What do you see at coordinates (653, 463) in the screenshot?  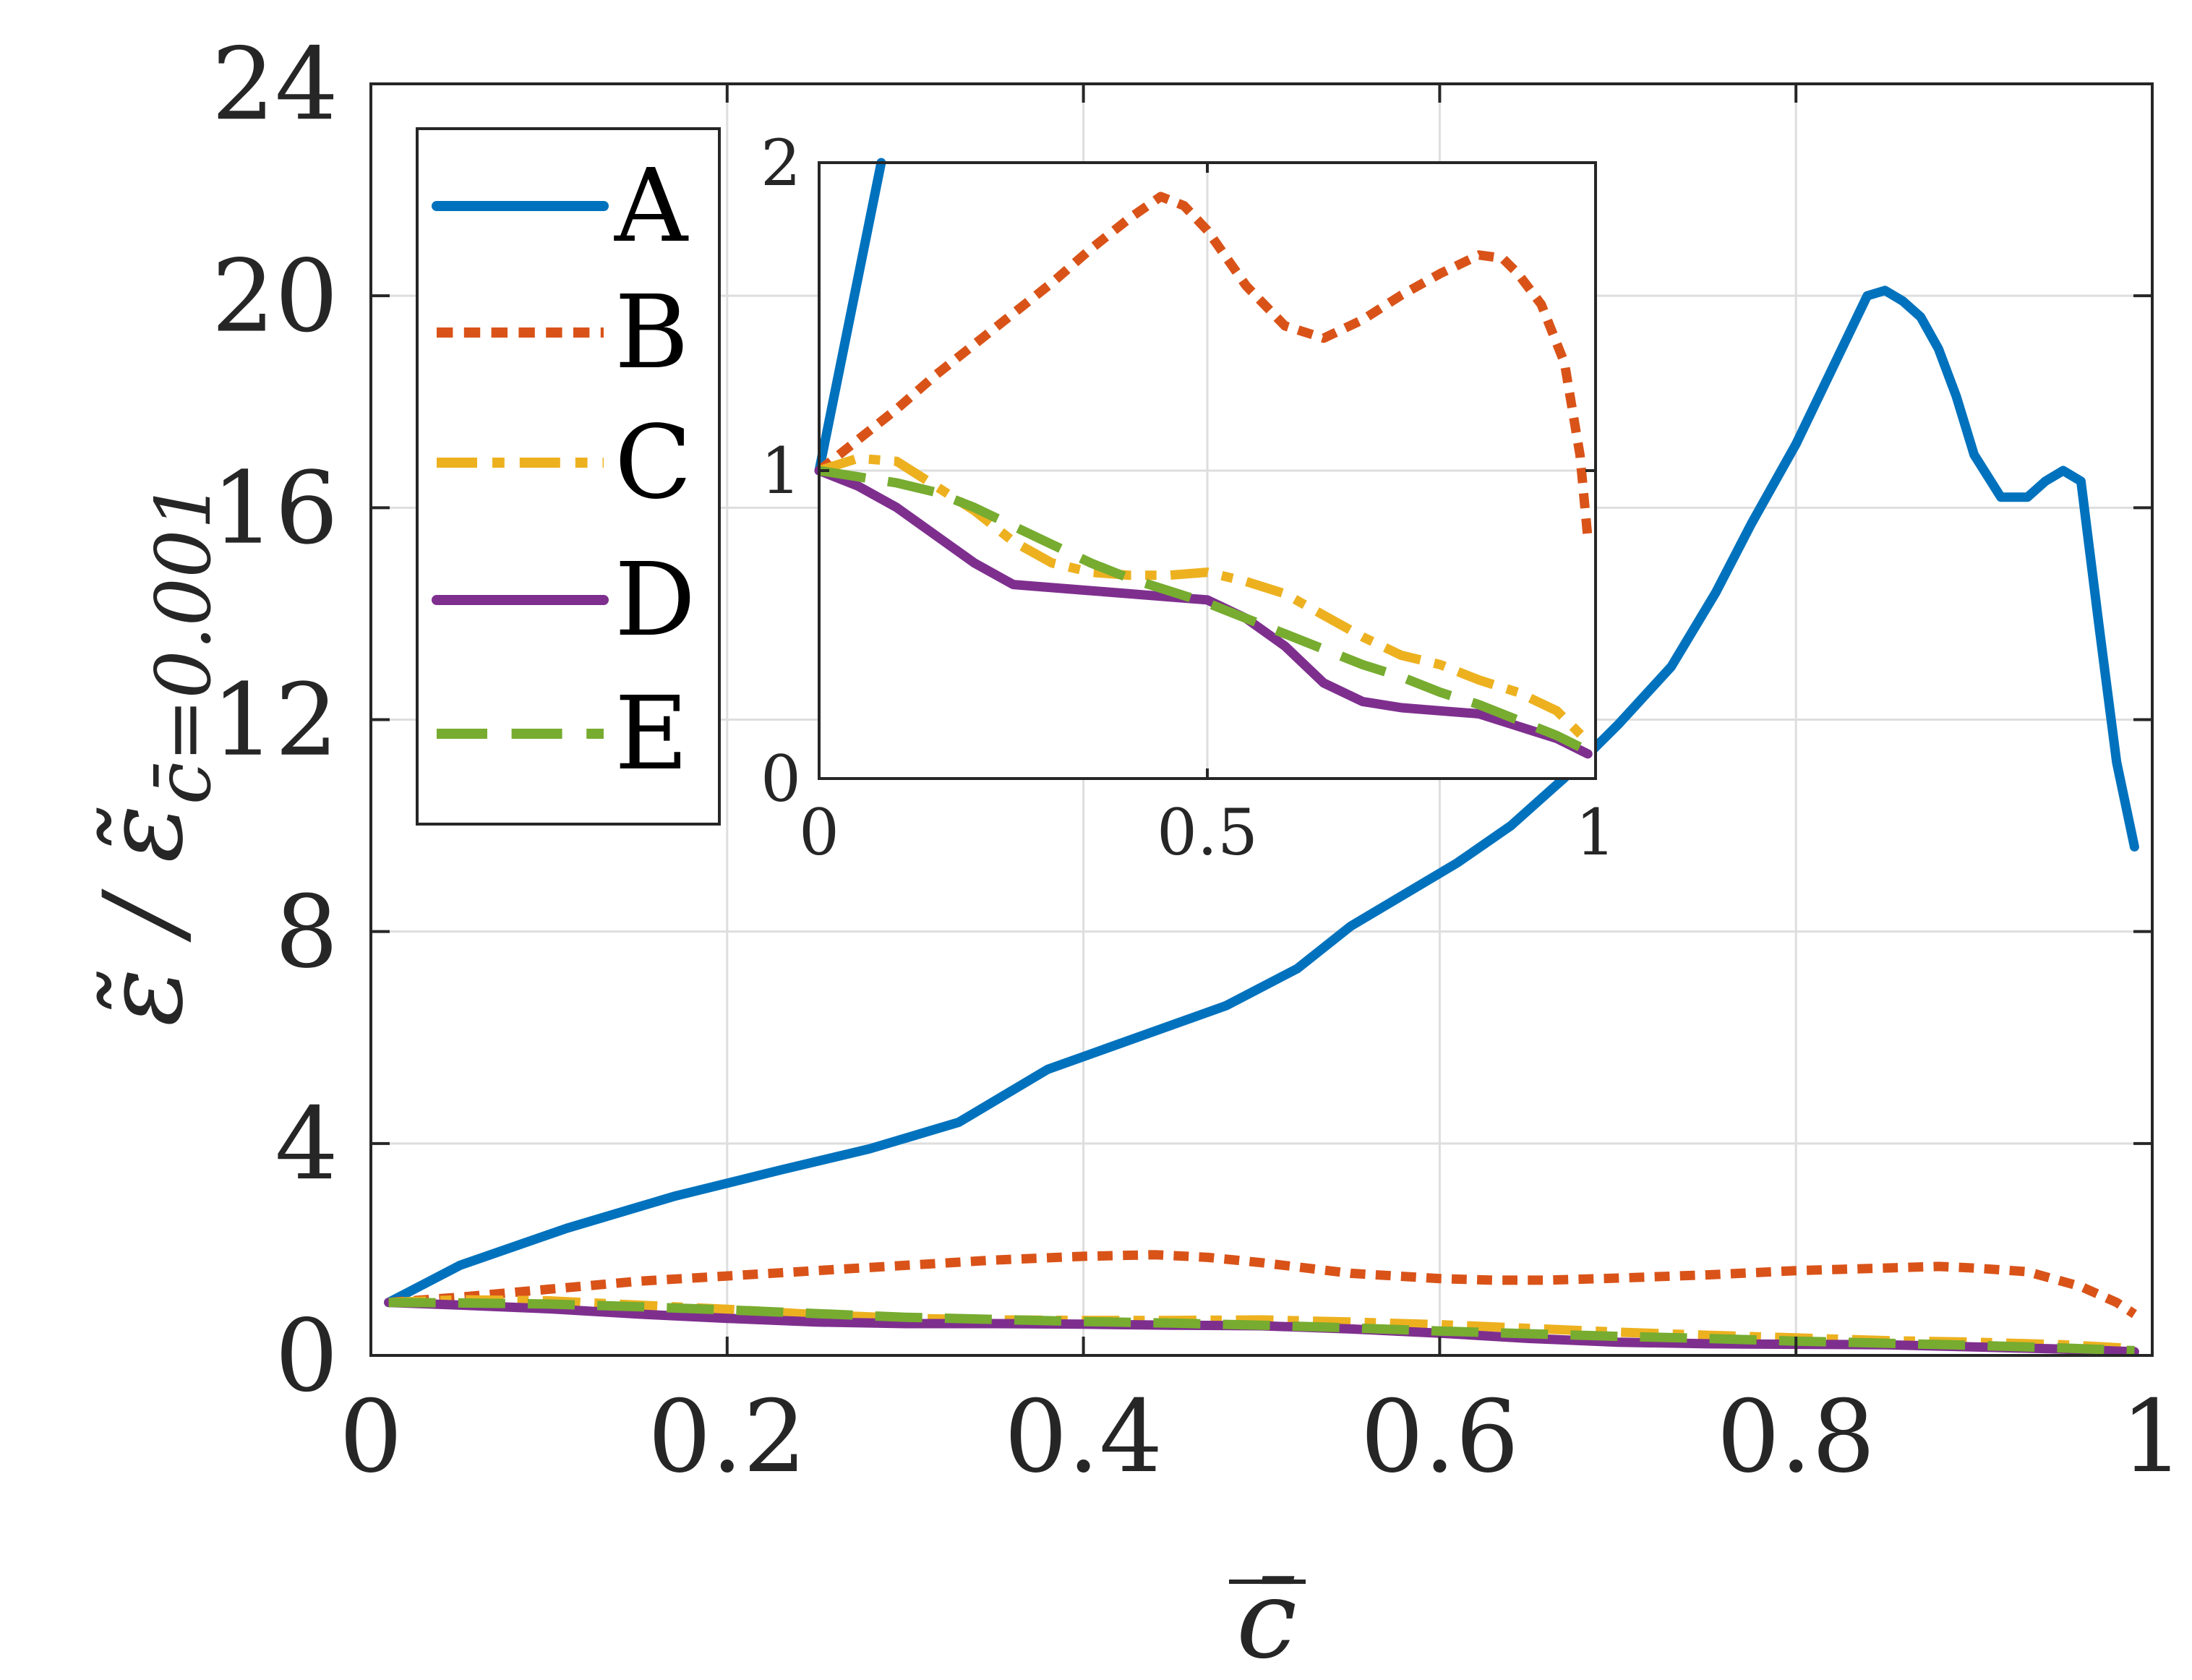 I see `legend-label-c: C` at bounding box center [653, 463].